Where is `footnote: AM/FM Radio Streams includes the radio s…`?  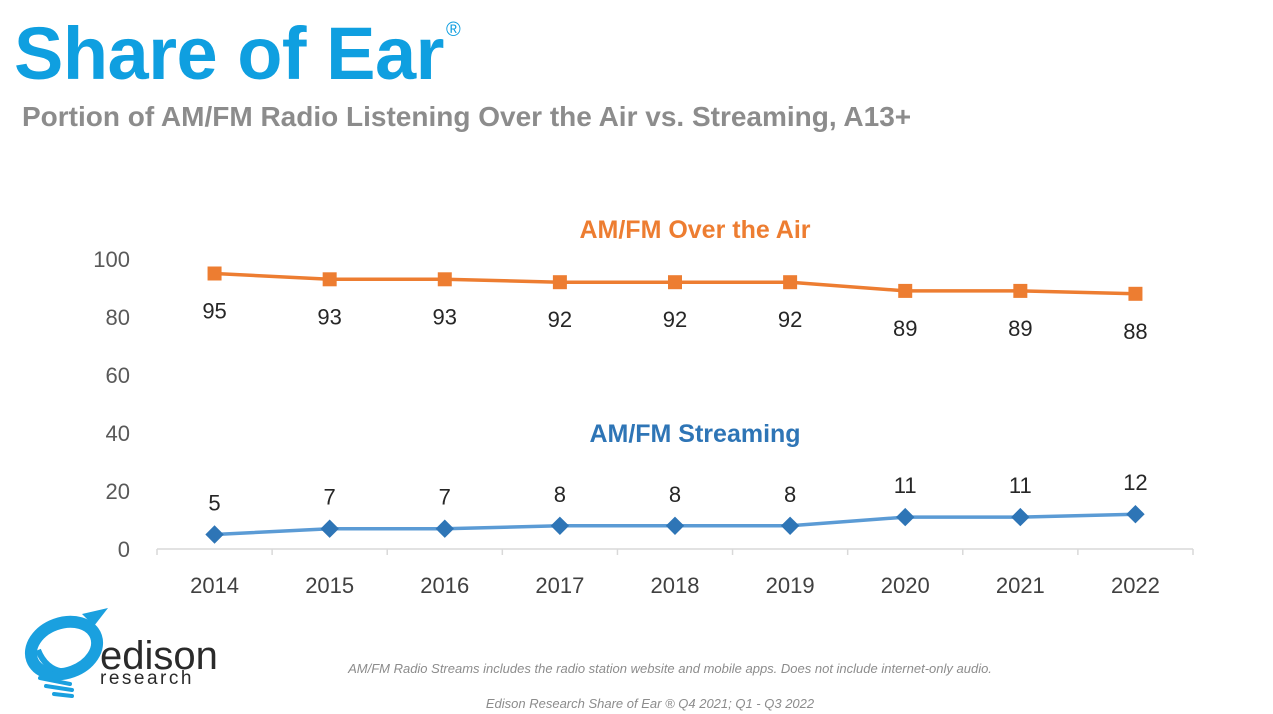
footnote: AM/FM Radio Streams includes the radio s… is located at coordinates (670, 668).